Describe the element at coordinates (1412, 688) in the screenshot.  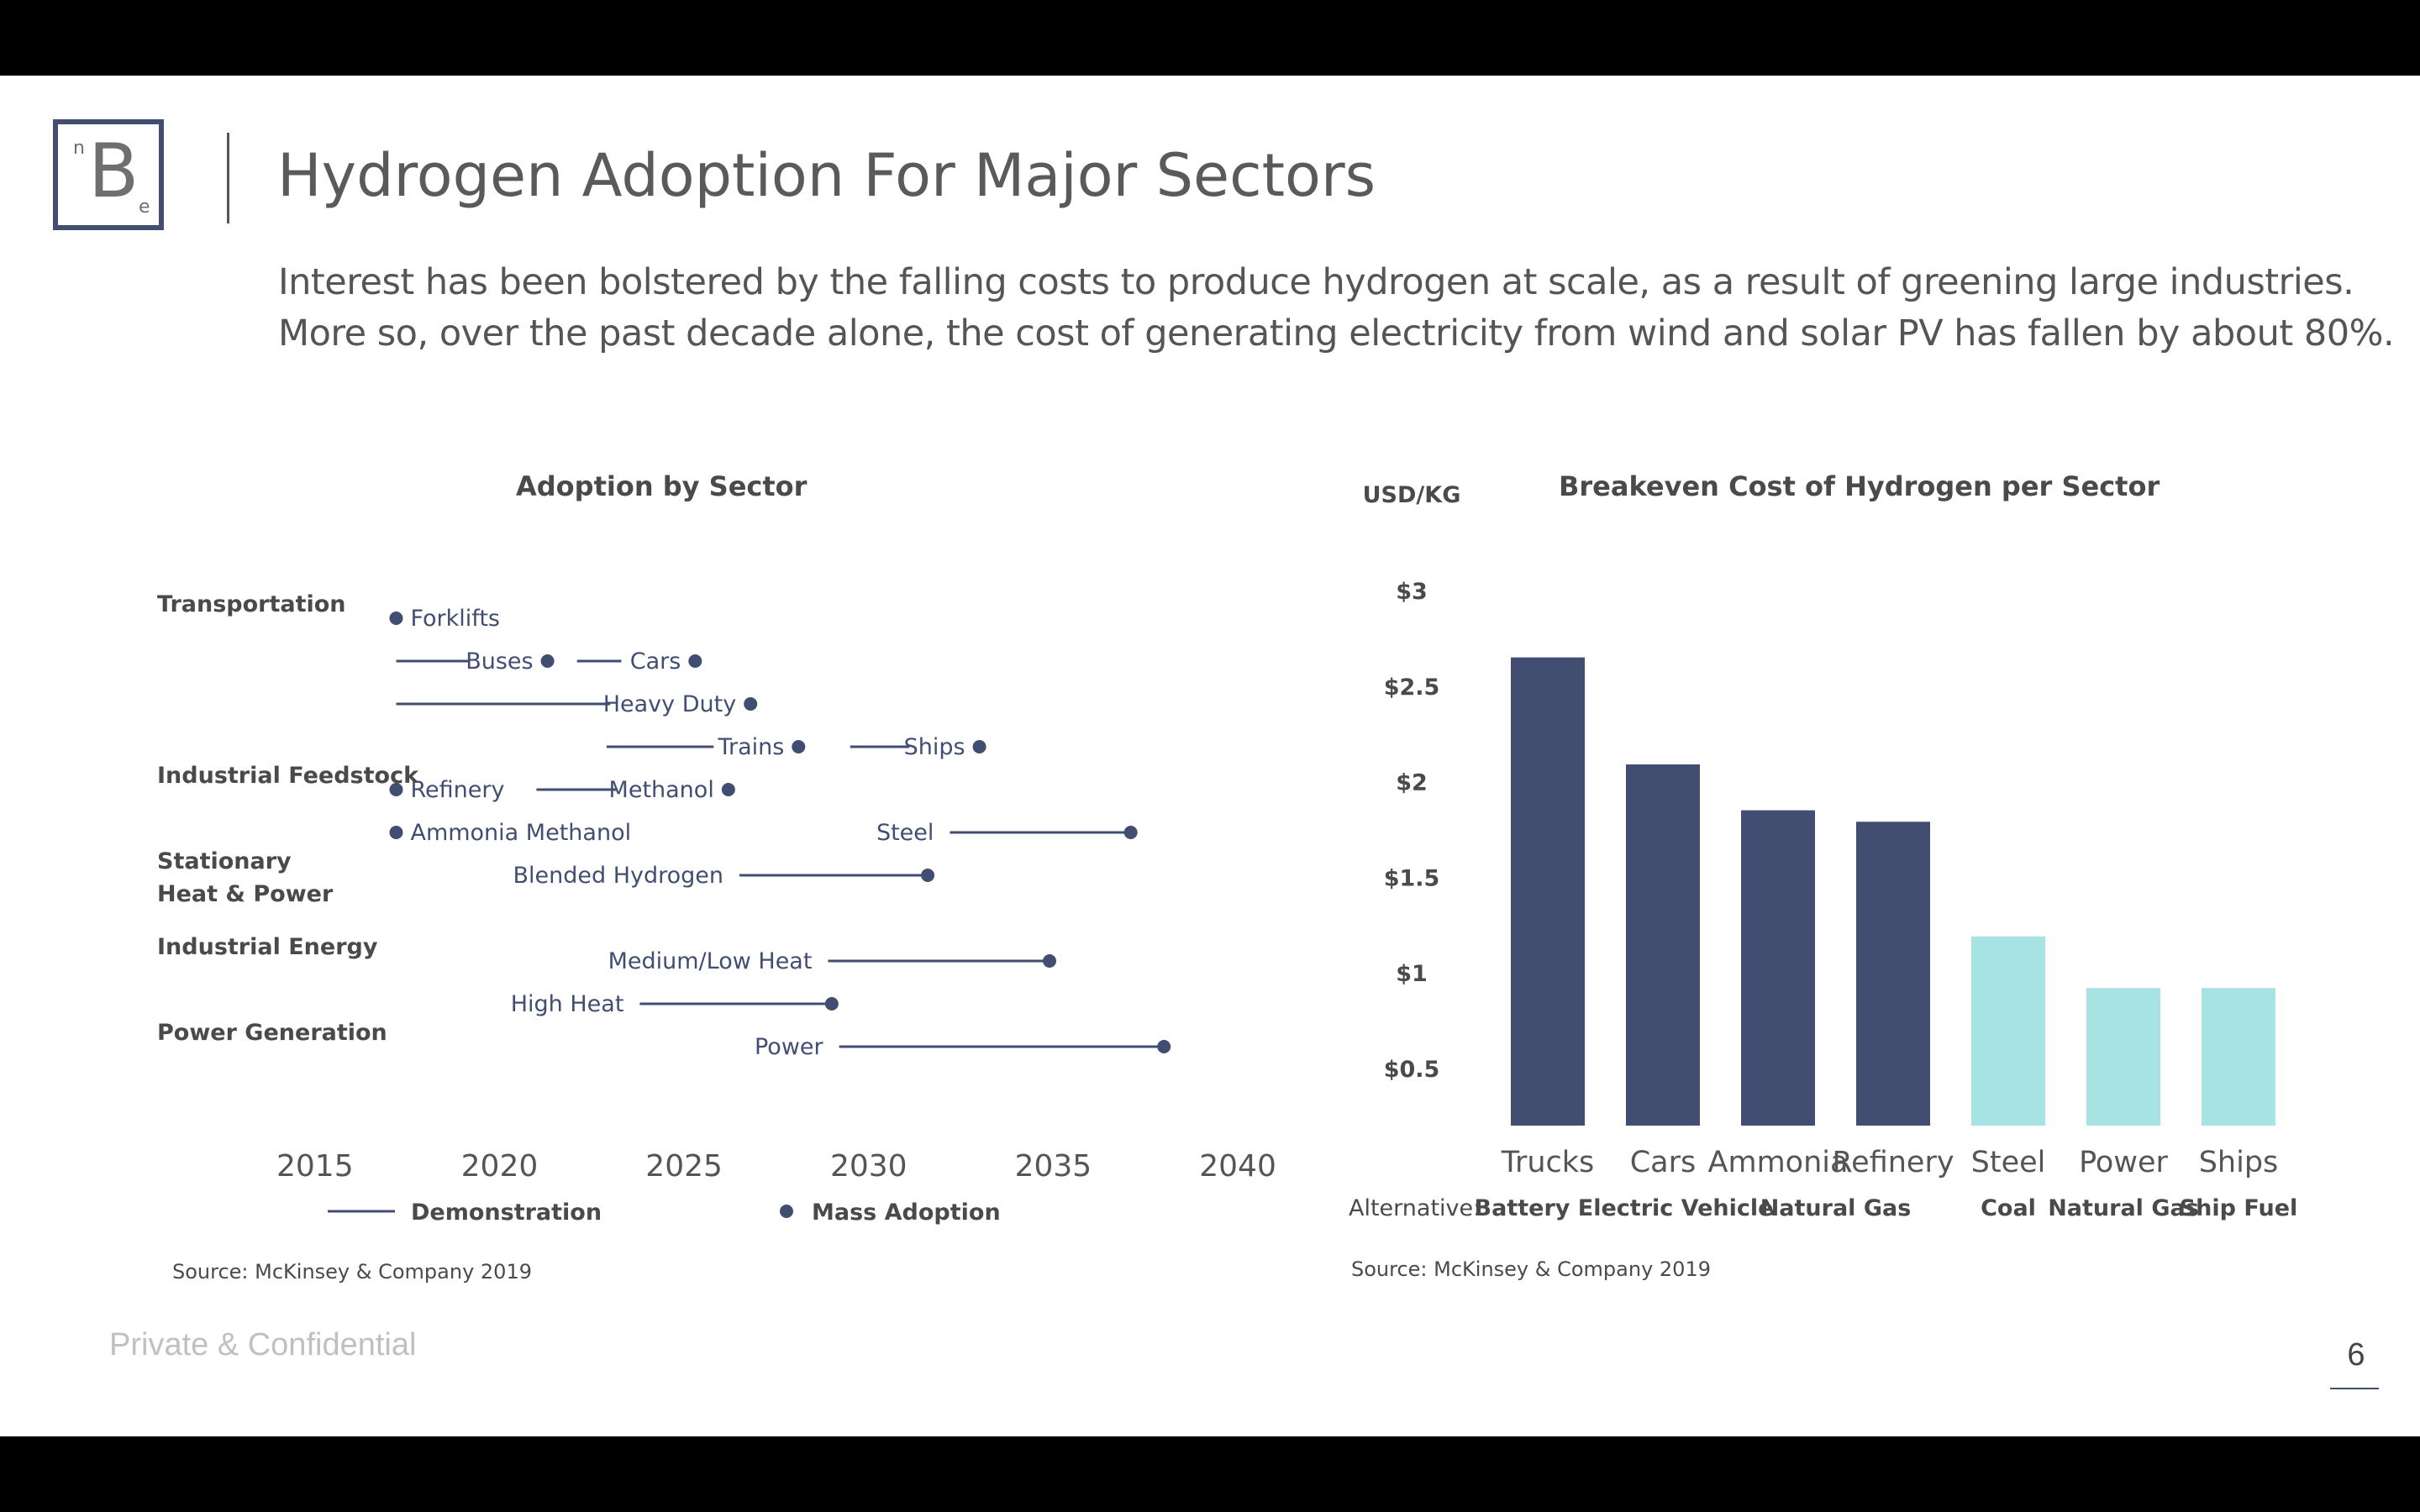
I see `y-tick-label: $2.5` at that location.